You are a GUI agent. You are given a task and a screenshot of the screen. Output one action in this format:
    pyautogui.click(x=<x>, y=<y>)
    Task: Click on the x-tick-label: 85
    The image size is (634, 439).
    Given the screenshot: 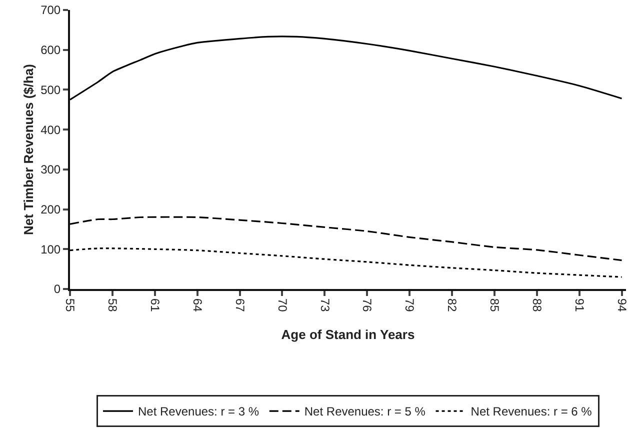 What is the action you would take?
    pyautogui.click(x=495, y=305)
    